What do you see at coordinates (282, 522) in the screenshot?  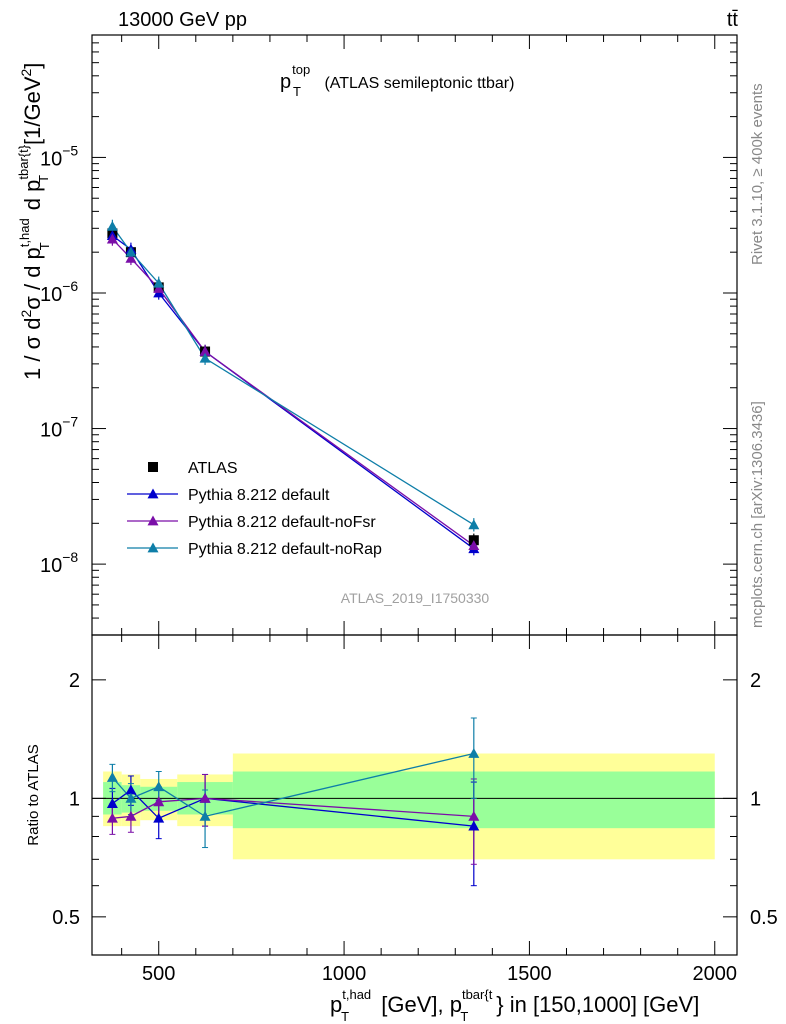 I see `legend-label: Pythia 8.212 default-noFsr` at bounding box center [282, 522].